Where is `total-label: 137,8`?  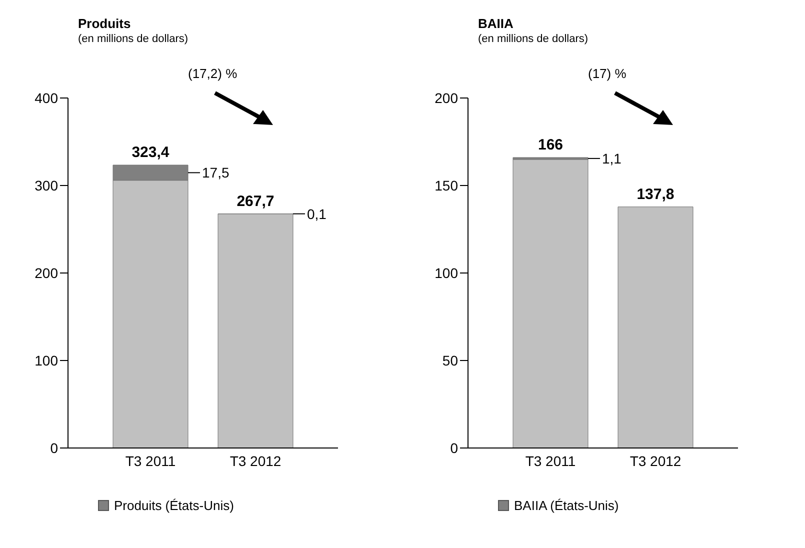
total-label: 137,8 is located at coordinates (655, 194).